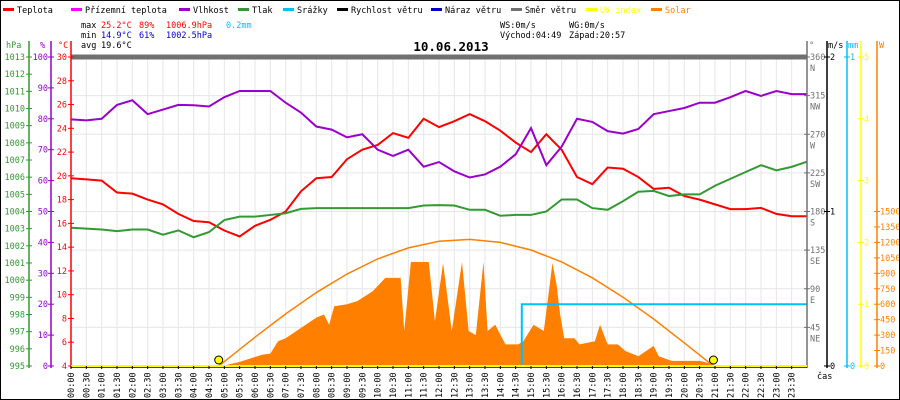 This screenshot has width=900, height=400. What do you see at coordinates (866, 182) in the screenshot?
I see `uv-tick-label: 3` at bounding box center [866, 182].